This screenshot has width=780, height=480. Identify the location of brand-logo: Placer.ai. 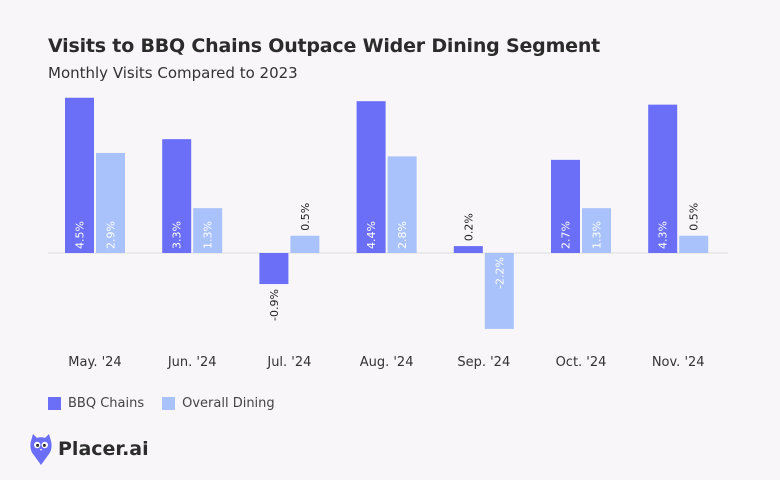
(89, 449).